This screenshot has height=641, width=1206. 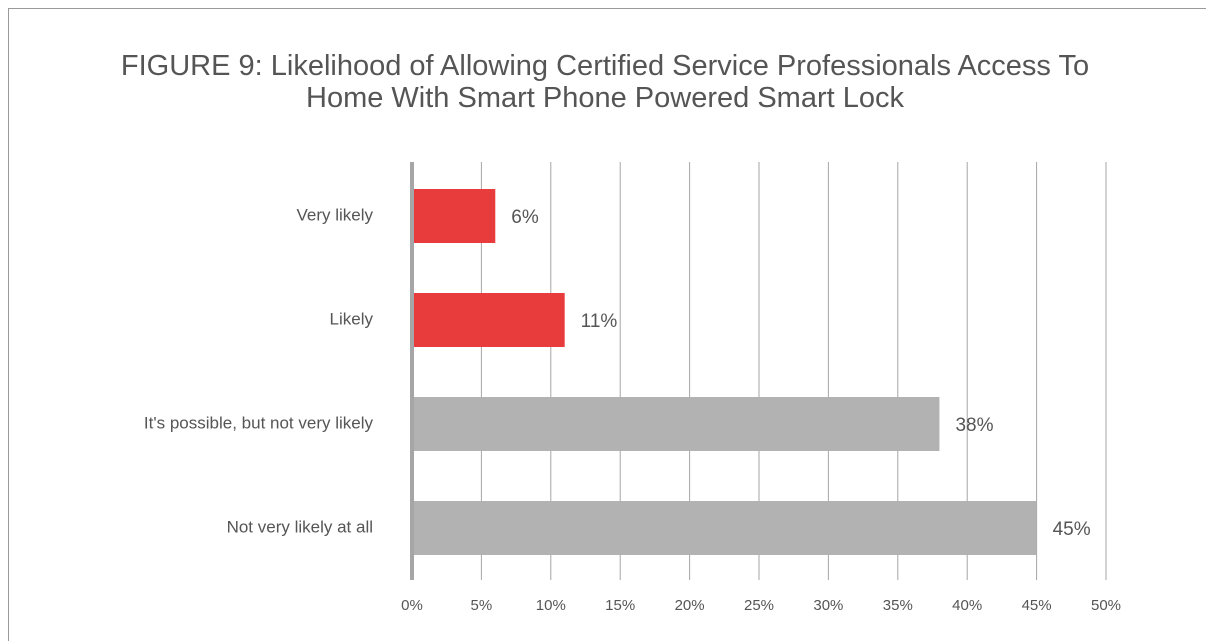 What do you see at coordinates (759, 605) in the screenshot?
I see `x-tick-label: 25%` at bounding box center [759, 605].